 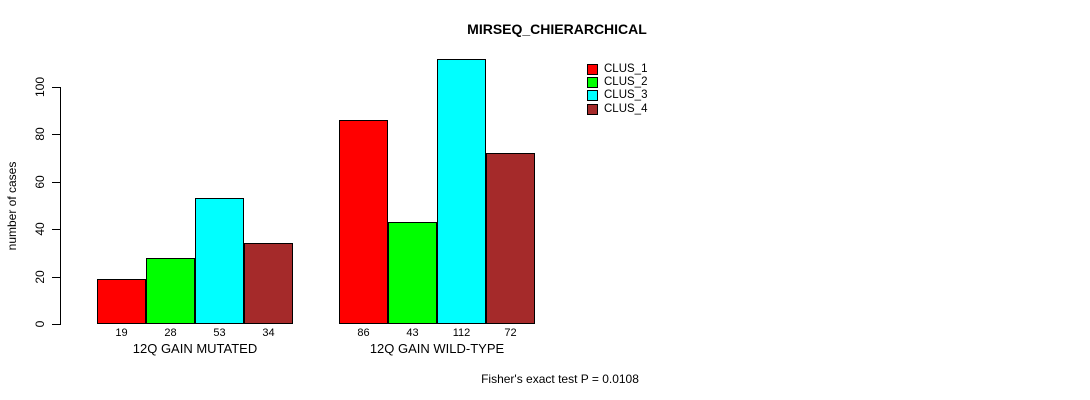 What do you see at coordinates (626, 95) in the screenshot?
I see `legend-label-clus_3: CLUS_3` at bounding box center [626, 95].